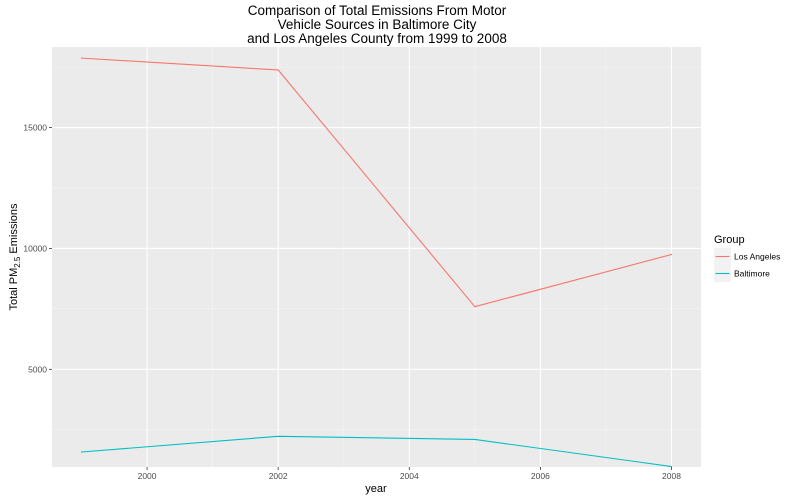 The width and height of the screenshot is (800, 500). What do you see at coordinates (35, 248) in the screenshot?
I see `y-tick-label: 10000` at bounding box center [35, 248].